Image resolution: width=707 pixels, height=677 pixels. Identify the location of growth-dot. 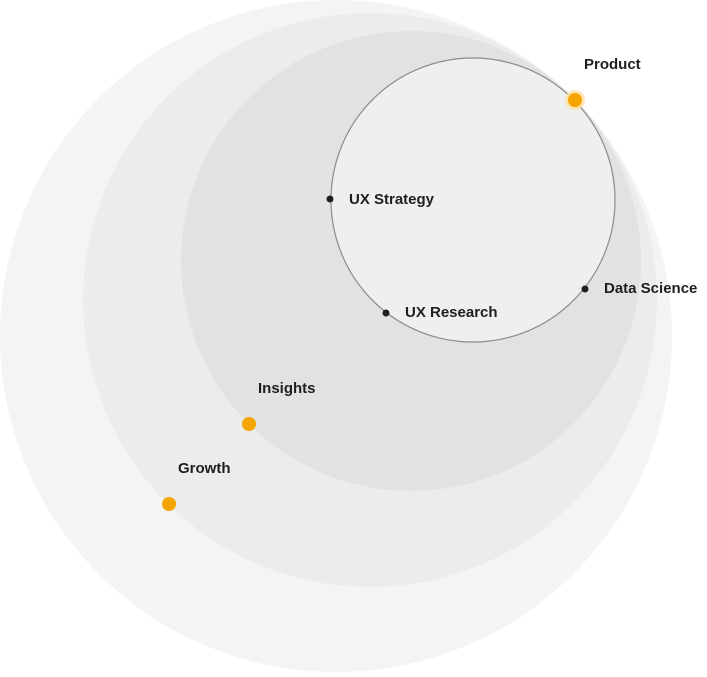
(169, 504).